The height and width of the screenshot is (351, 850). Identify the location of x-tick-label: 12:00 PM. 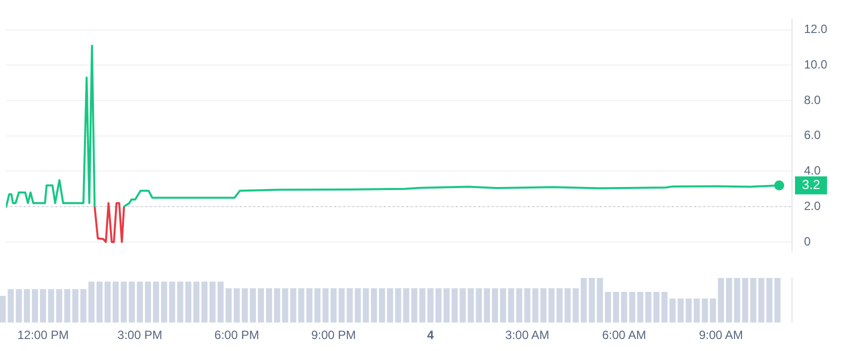
(43, 335).